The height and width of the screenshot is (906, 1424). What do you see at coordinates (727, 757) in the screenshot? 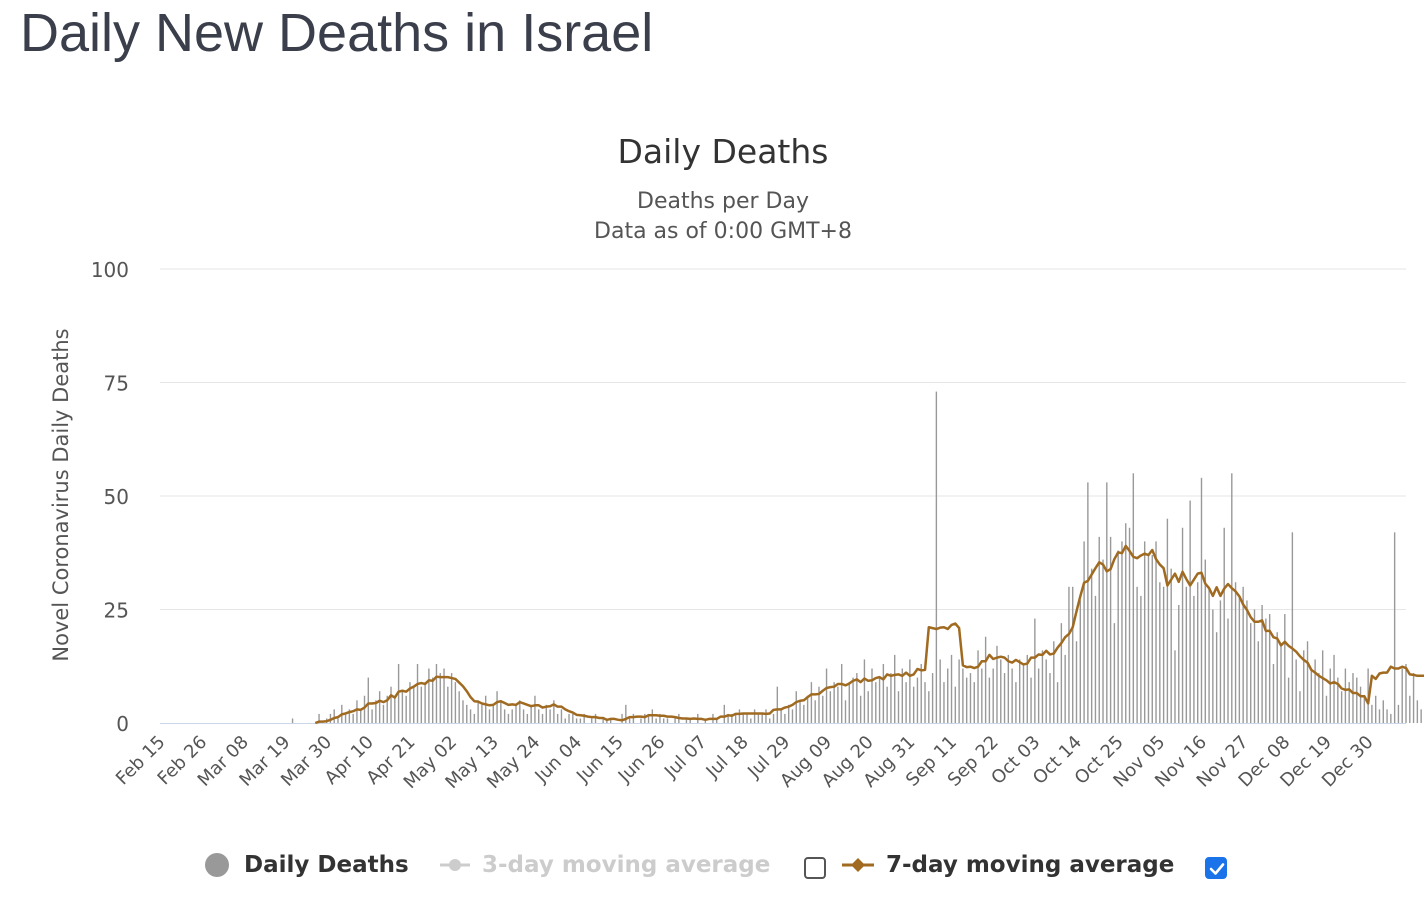
I see `x-tick-label: Jul 18` at bounding box center [727, 757].